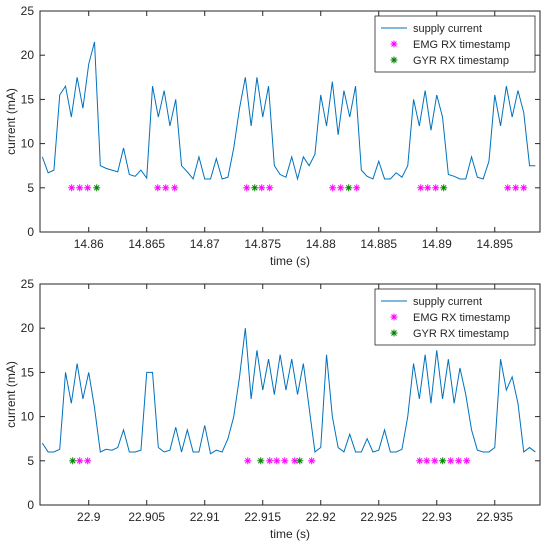 This screenshot has height=544, width=550. I want to click on x-tick-label: 22.935, so click(494, 517).